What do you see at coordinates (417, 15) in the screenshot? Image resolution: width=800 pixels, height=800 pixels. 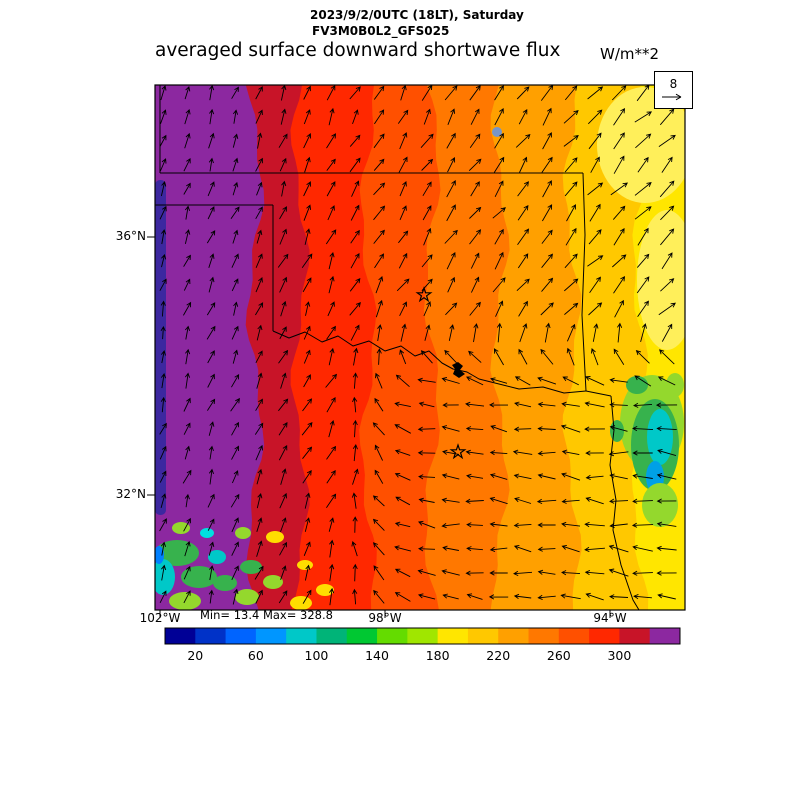 I see `datetime-line: 2023/9/2/0UTC (18LT), Saturday` at bounding box center [417, 15].